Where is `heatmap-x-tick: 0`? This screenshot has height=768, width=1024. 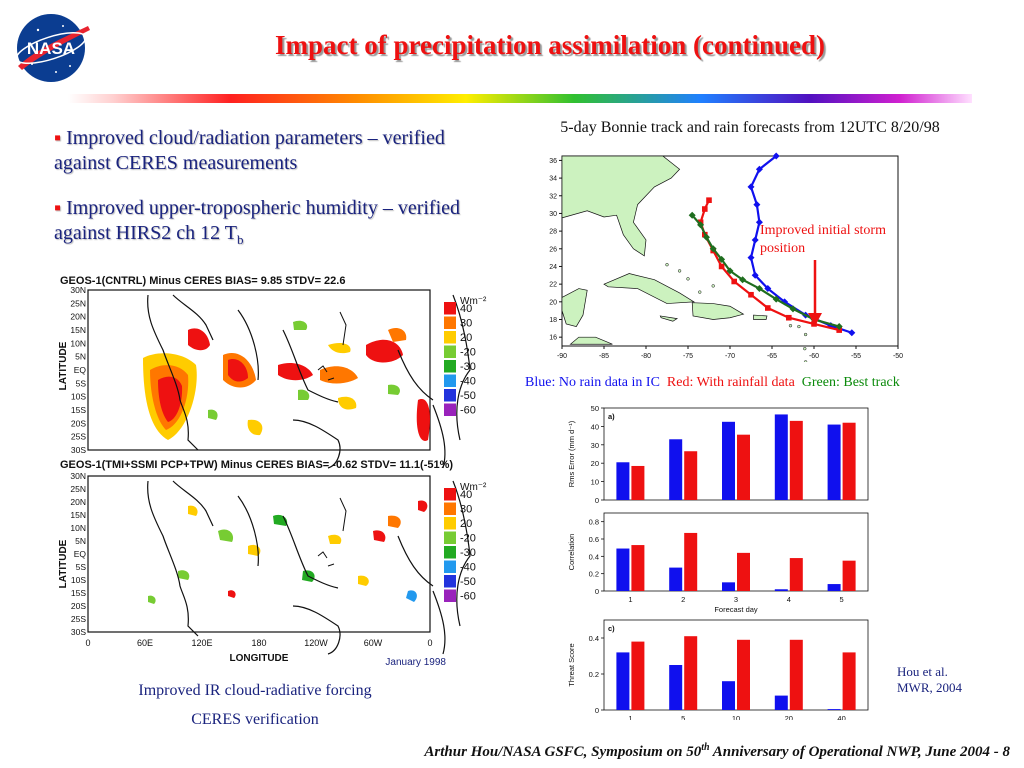
heatmap-x-tick: 0 is located at coordinates (87, 643).